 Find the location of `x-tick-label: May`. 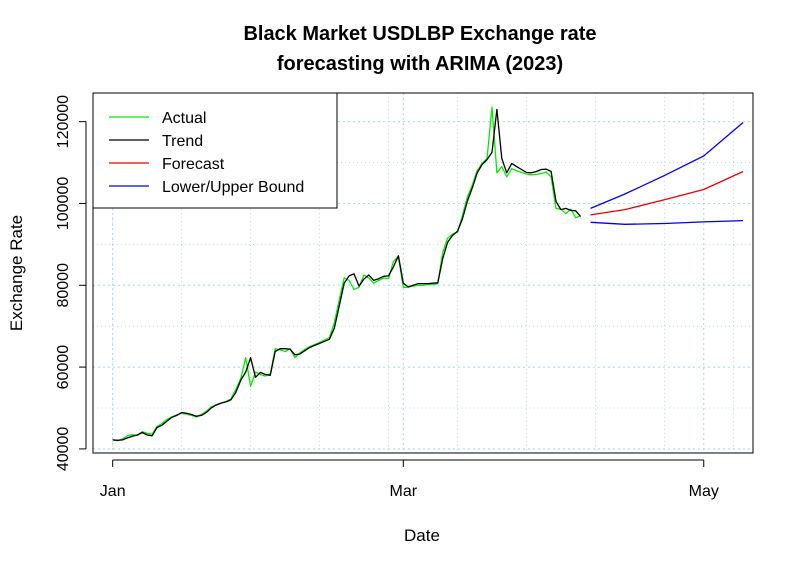

x-tick-label: May is located at coordinates (704, 491).